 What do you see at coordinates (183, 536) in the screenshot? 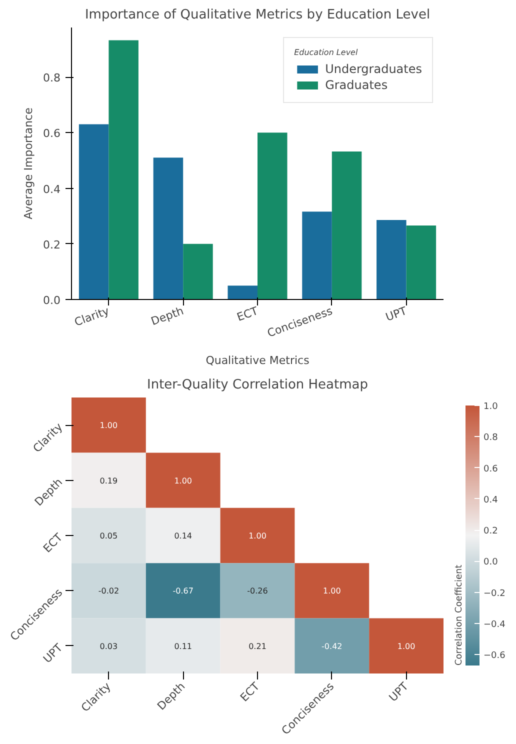
I see `data-label: 0.14` at bounding box center [183, 536].